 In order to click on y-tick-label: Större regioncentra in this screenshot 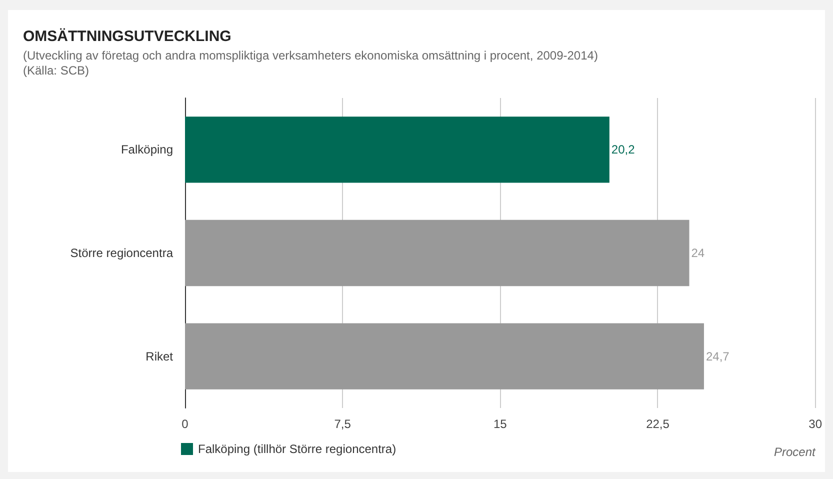, I will do `click(122, 253)`.